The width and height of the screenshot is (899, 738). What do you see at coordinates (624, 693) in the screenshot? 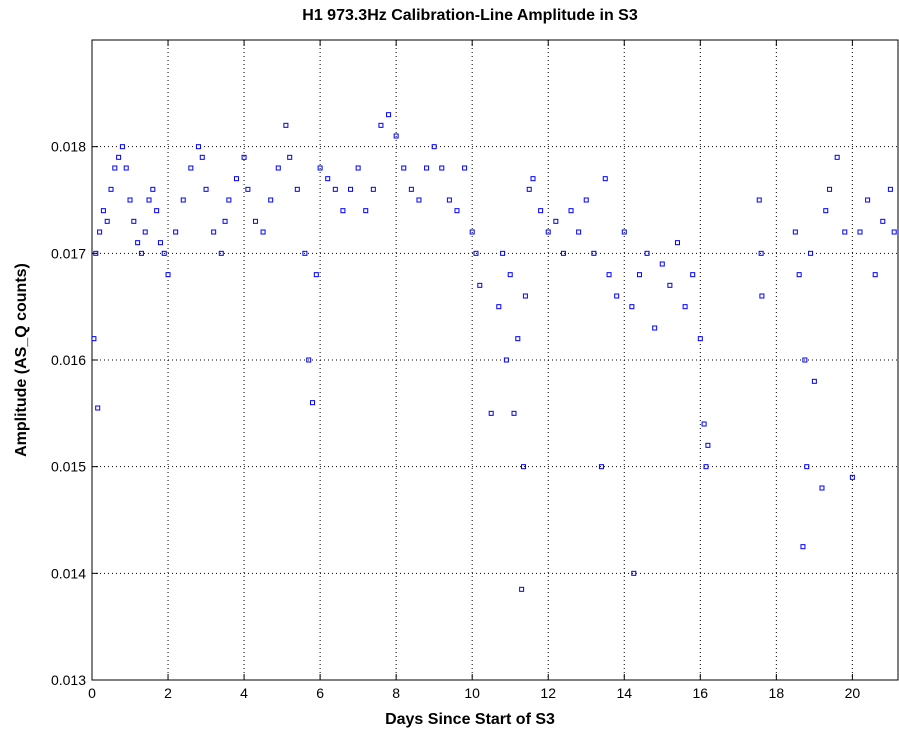
I see `x-tick-label: 14` at bounding box center [624, 693].